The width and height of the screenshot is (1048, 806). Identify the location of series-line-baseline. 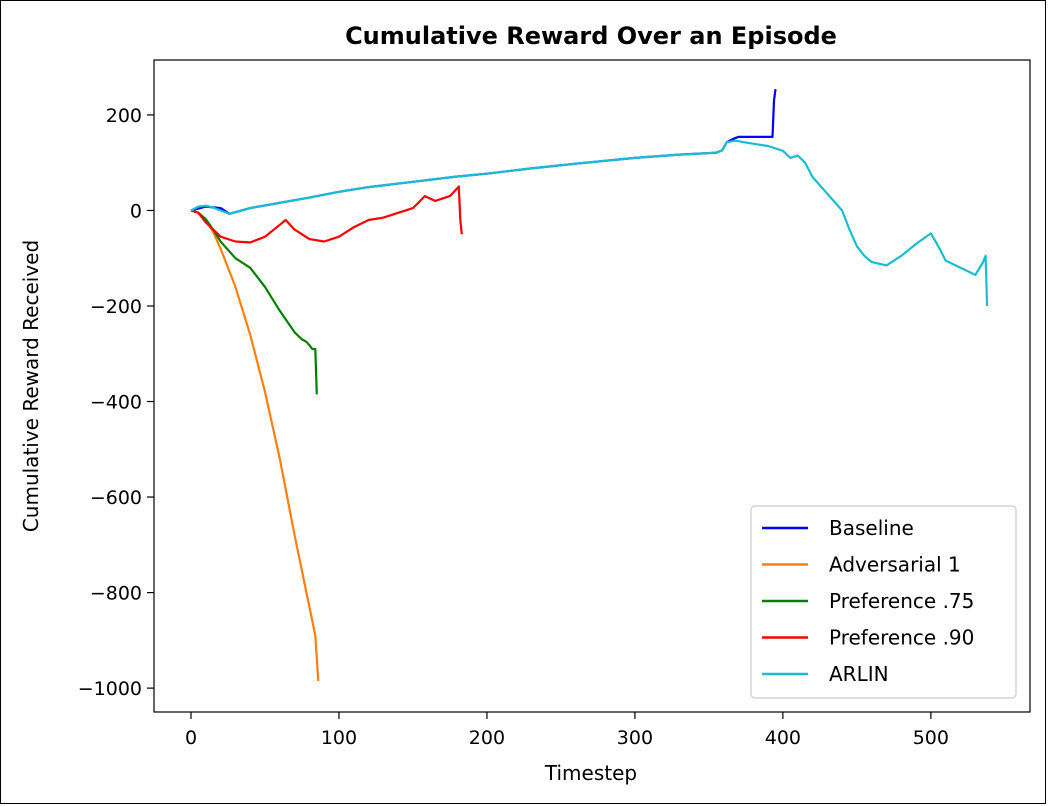
(483, 151).